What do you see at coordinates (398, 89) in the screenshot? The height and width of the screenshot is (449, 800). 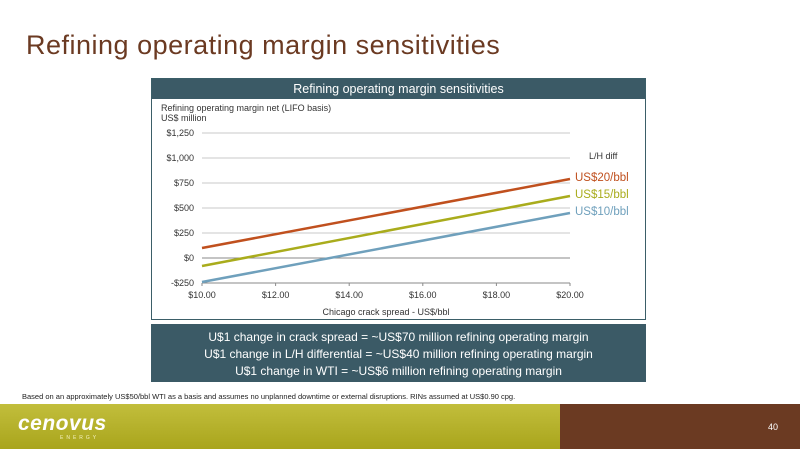 I see `chart-panel-header: Refining operating margin sensitivities` at bounding box center [398, 89].